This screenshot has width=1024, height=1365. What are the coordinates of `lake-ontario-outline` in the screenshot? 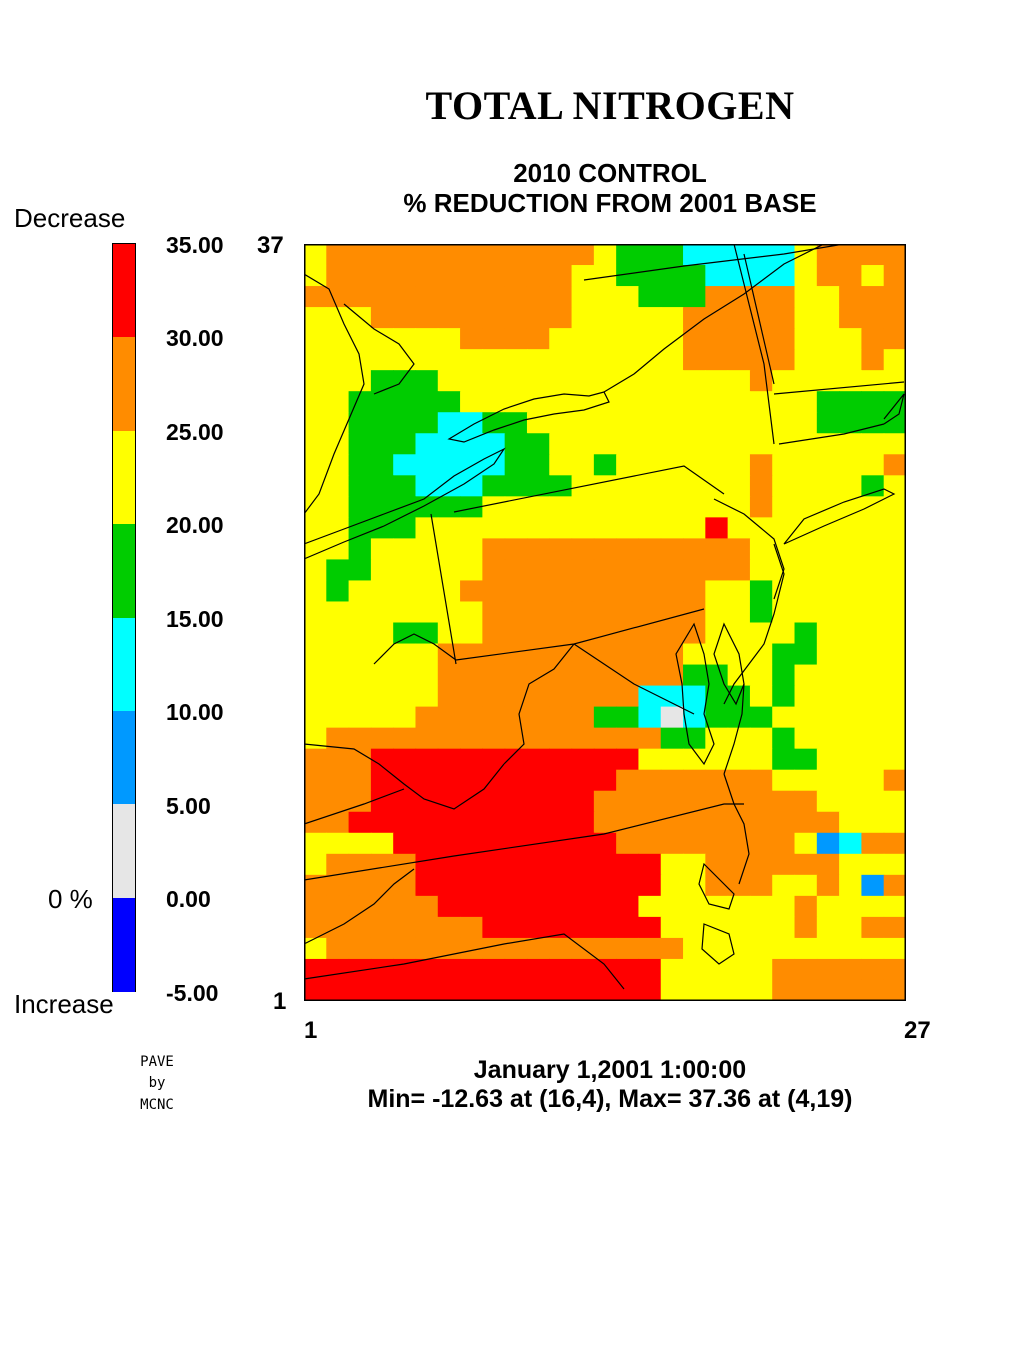 It's located at (528, 417).